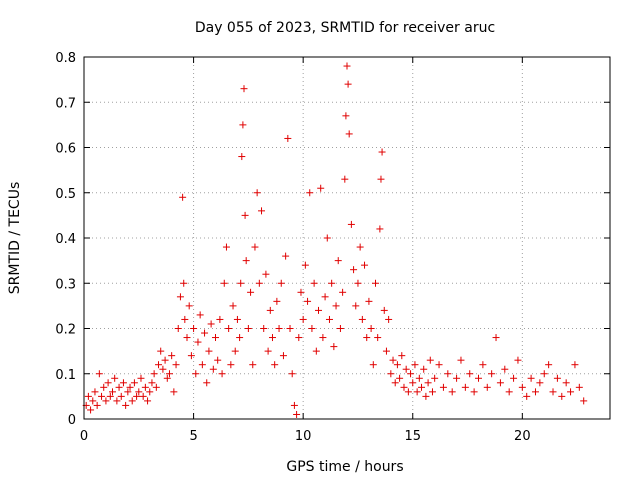  What do you see at coordinates (65, 330) in the screenshot?
I see `y-tick-label: 0.2` at bounding box center [65, 330].